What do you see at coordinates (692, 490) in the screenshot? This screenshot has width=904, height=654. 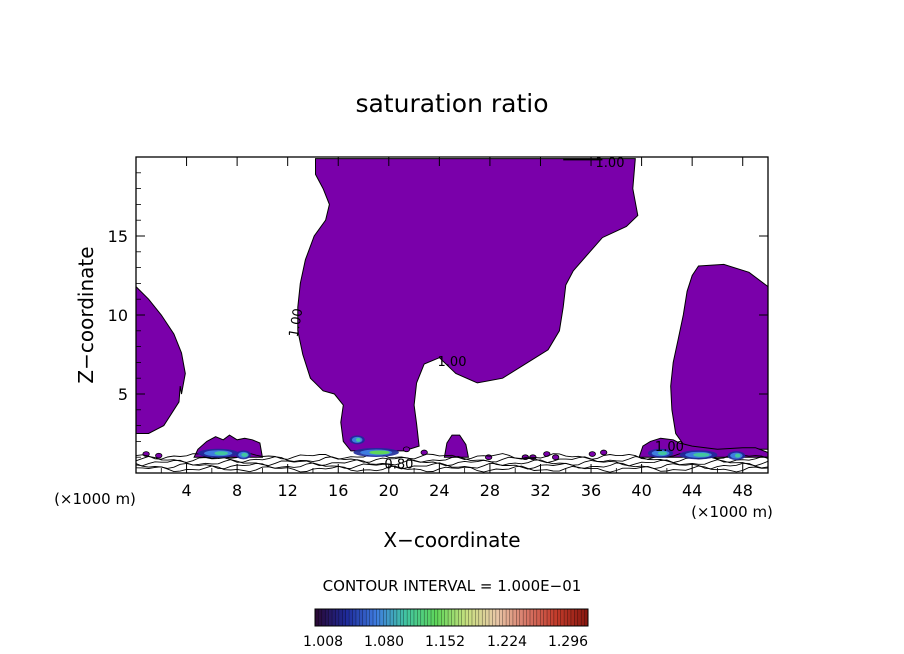 I see `x-tick-label-10: 44` at bounding box center [692, 490].